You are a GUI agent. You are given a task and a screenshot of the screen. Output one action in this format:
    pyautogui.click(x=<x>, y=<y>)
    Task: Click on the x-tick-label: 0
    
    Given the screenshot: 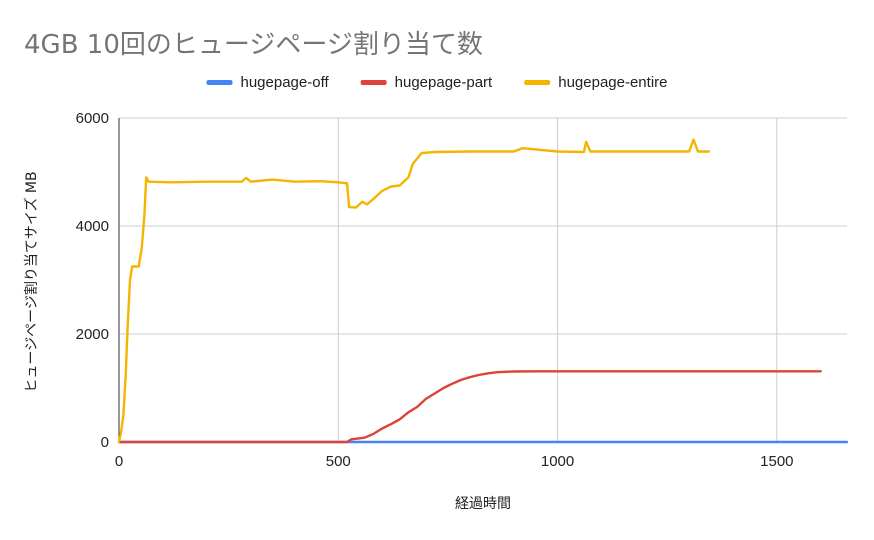 What is the action you would take?
    pyautogui.click(x=119, y=461)
    